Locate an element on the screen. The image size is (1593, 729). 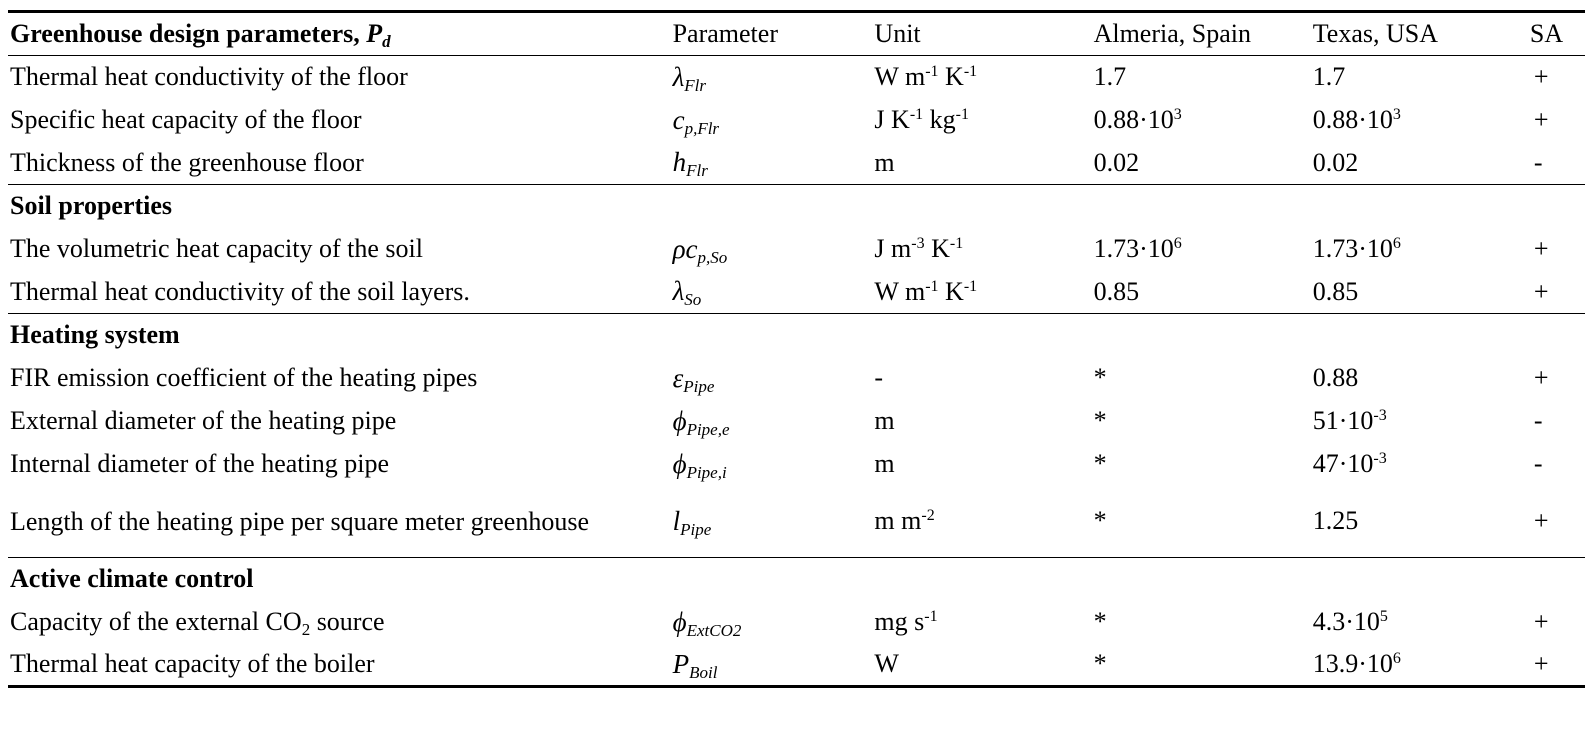
row-almeria: 0.88·103 is located at coordinates (1201, 120).